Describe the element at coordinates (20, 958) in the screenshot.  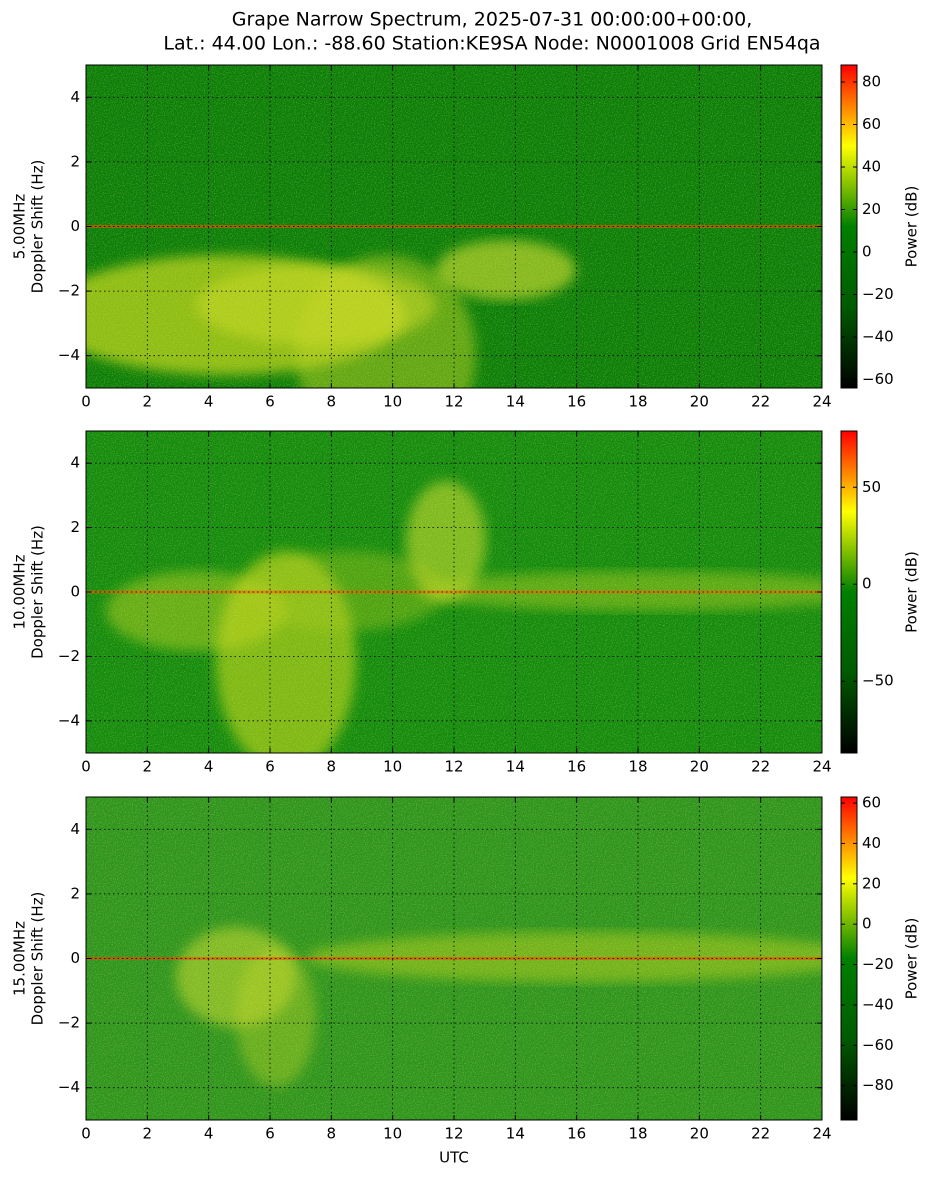
I see `y-axis-label: 15.00MHz` at that location.